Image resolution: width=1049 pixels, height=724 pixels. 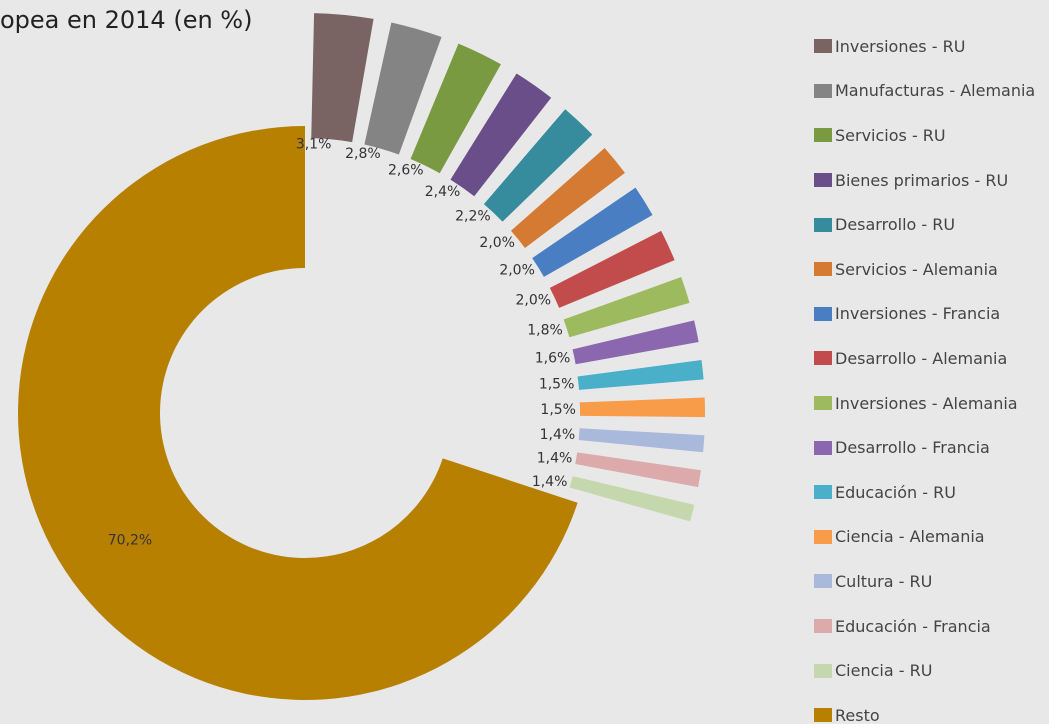 What do you see at coordinates (895, 492) in the screenshot?
I see `legend-label: Educación - RU` at bounding box center [895, 492].